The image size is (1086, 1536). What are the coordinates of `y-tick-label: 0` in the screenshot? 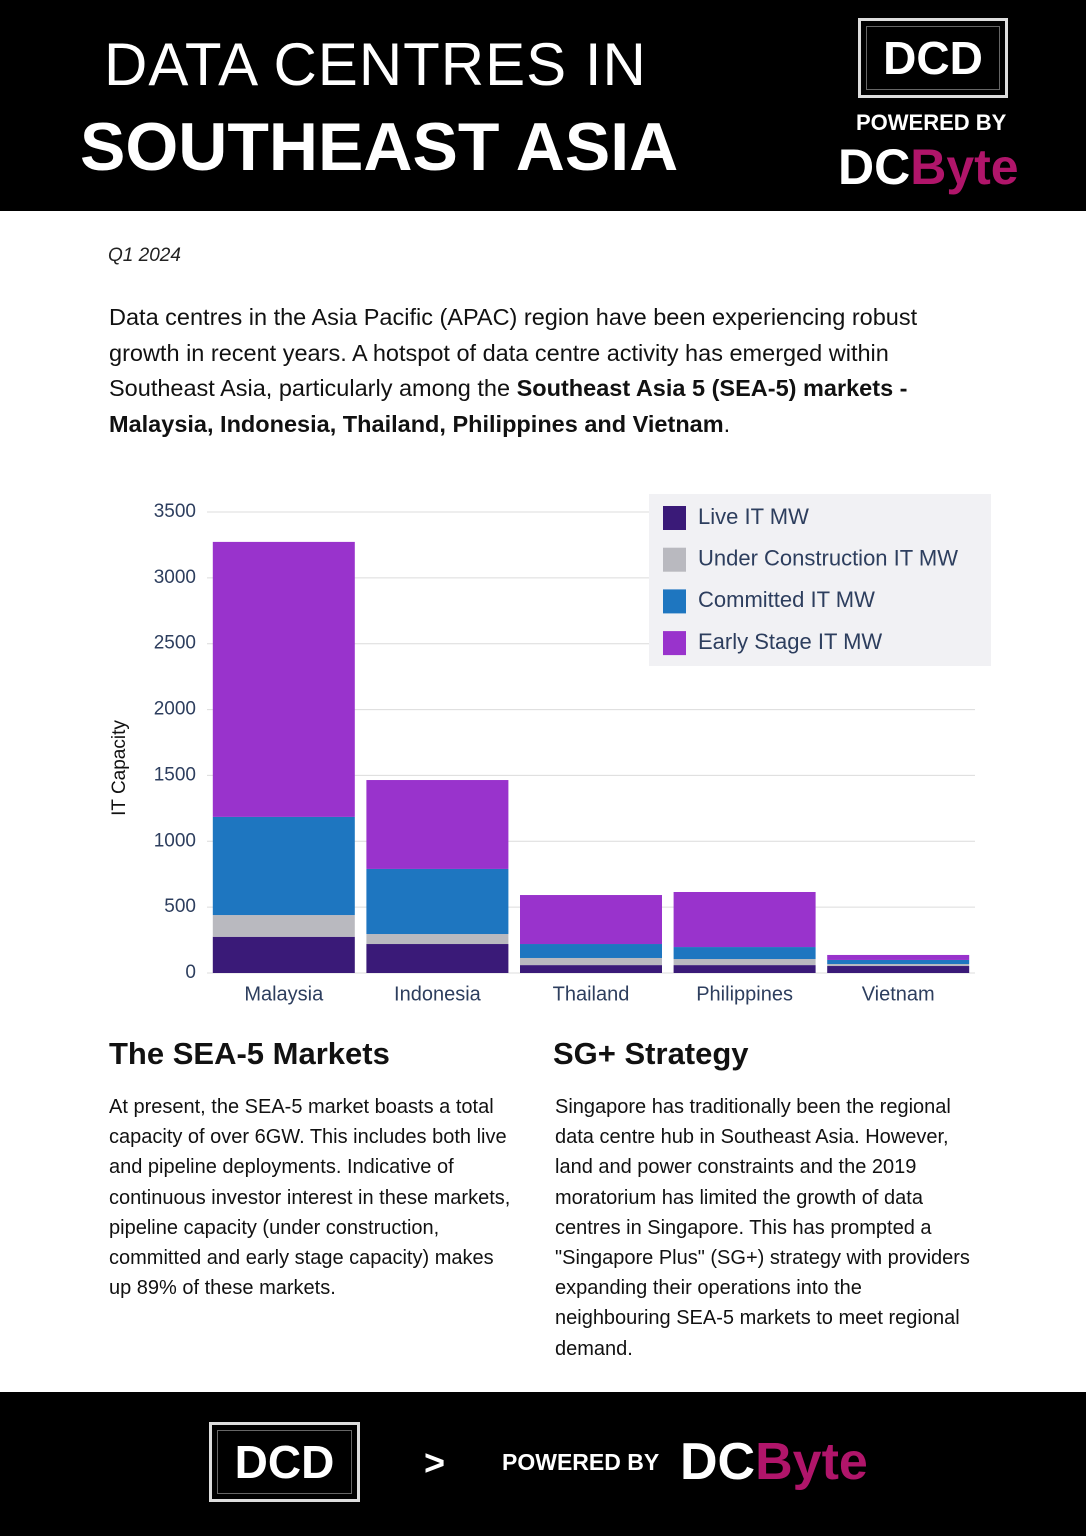 It's located at (190, 972).